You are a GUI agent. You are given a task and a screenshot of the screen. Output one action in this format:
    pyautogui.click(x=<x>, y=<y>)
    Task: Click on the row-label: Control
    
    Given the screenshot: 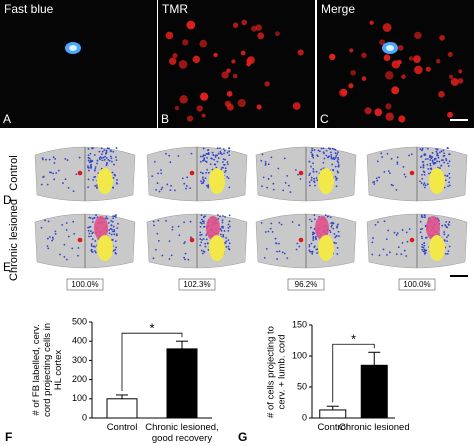 What is the action you would take?
    pyautogui.click(x=14, y=172)
    